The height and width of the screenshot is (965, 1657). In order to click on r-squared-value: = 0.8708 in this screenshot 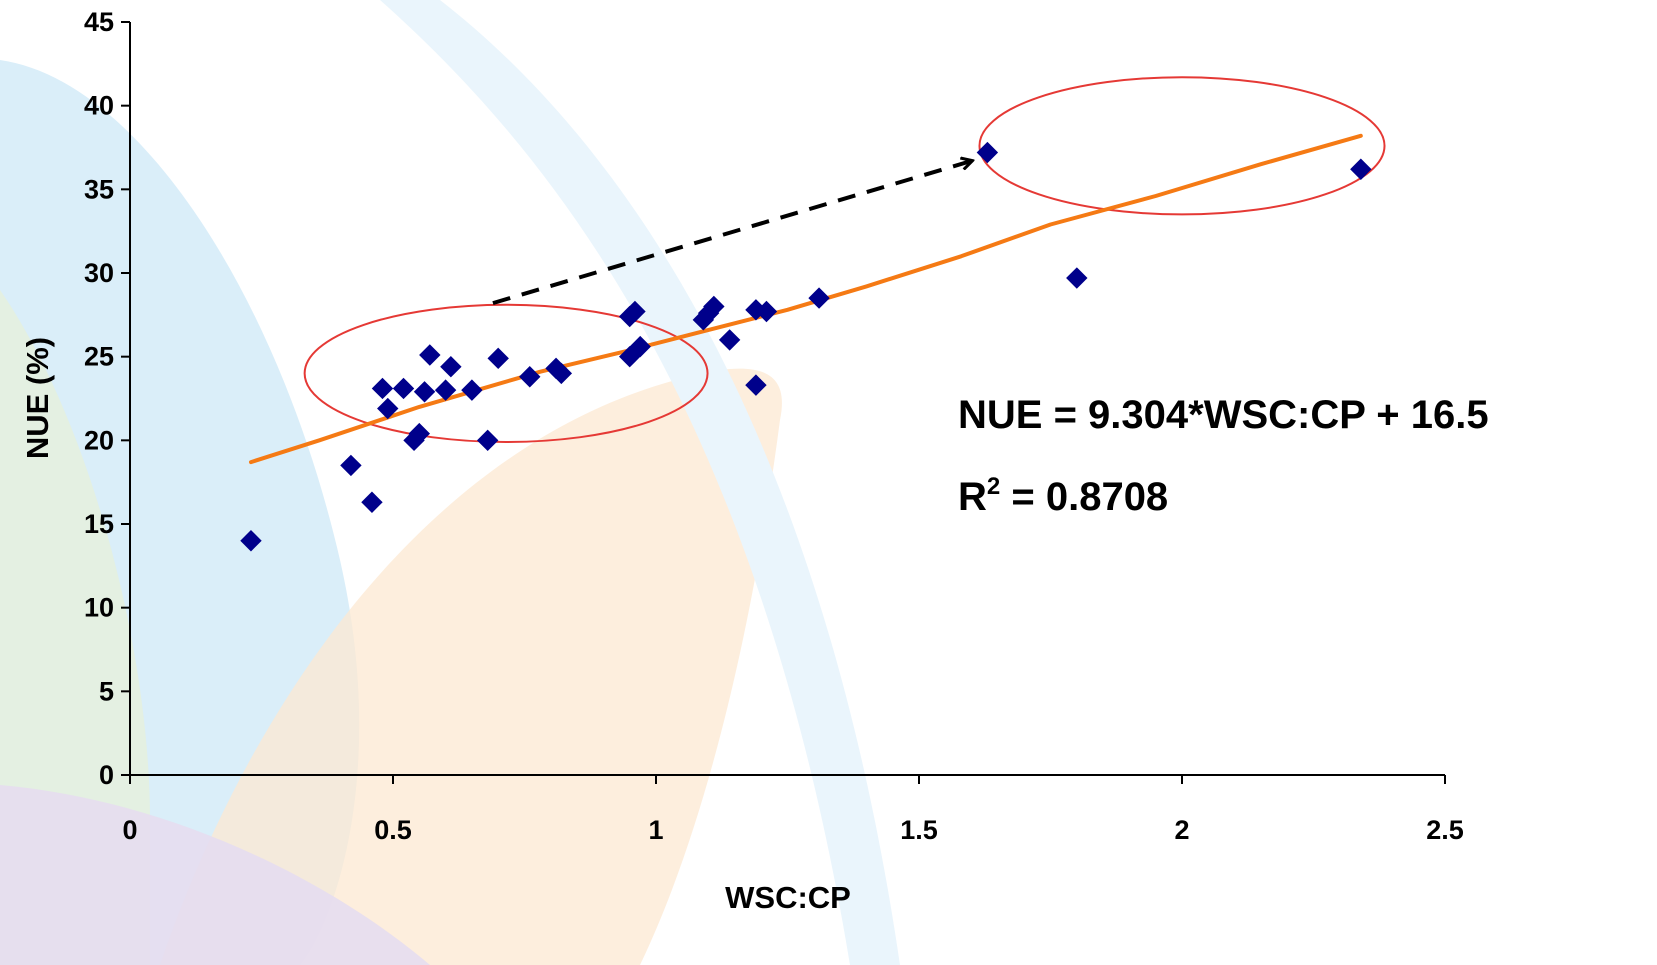, I will do `click(1084, 497)`.